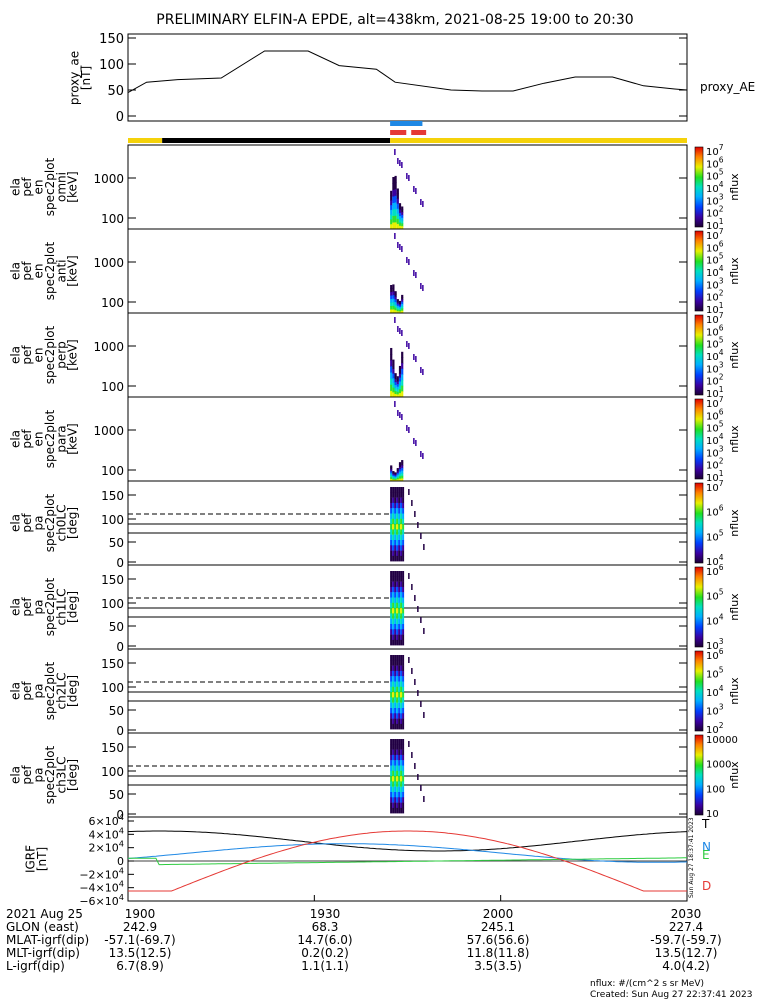 The width and height of the screenshot is (775, 1000). I want to click on ylabel-line: ch1LC, so click(61, 607).